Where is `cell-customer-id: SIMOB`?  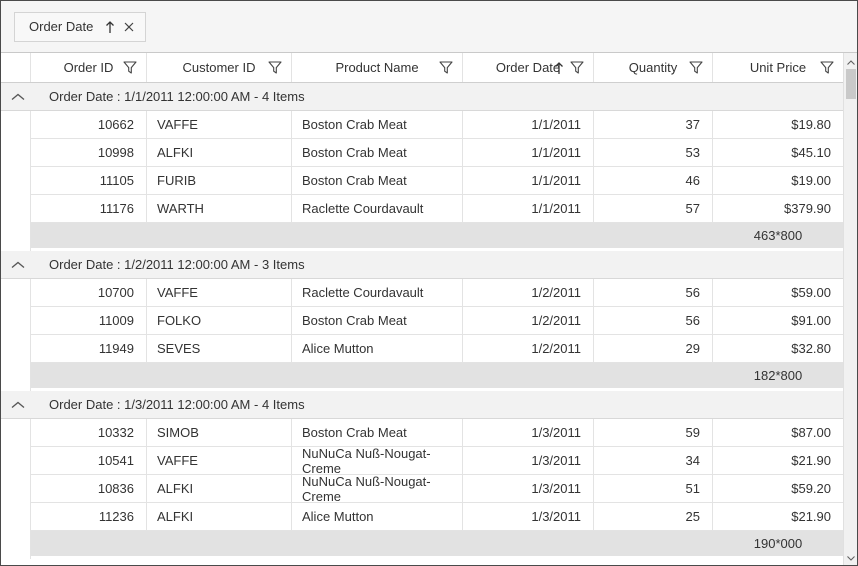 cell-customer-id: SIMOB is located at coordinates (219, 433).